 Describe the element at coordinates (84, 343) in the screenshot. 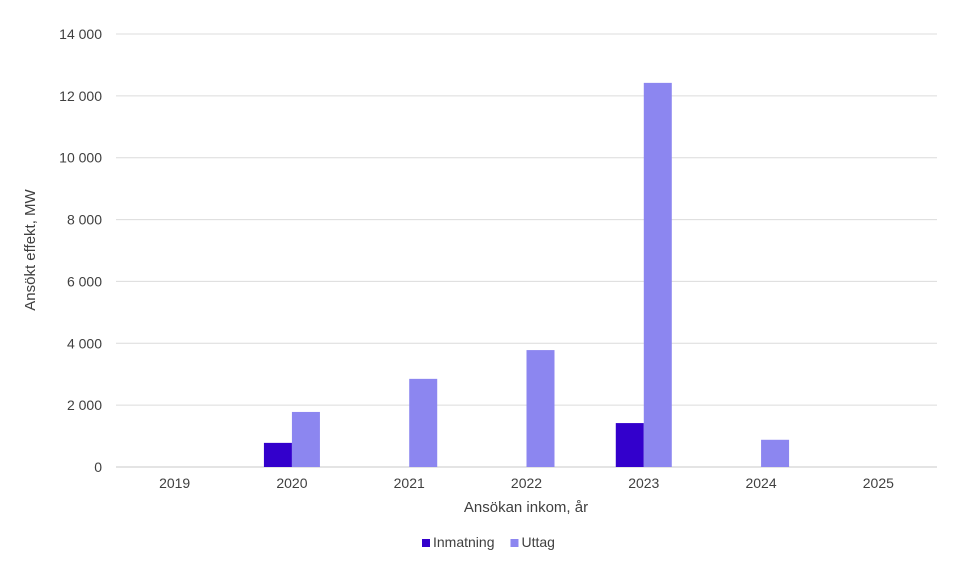

I see `y-tick-label: 4 000` at that location.